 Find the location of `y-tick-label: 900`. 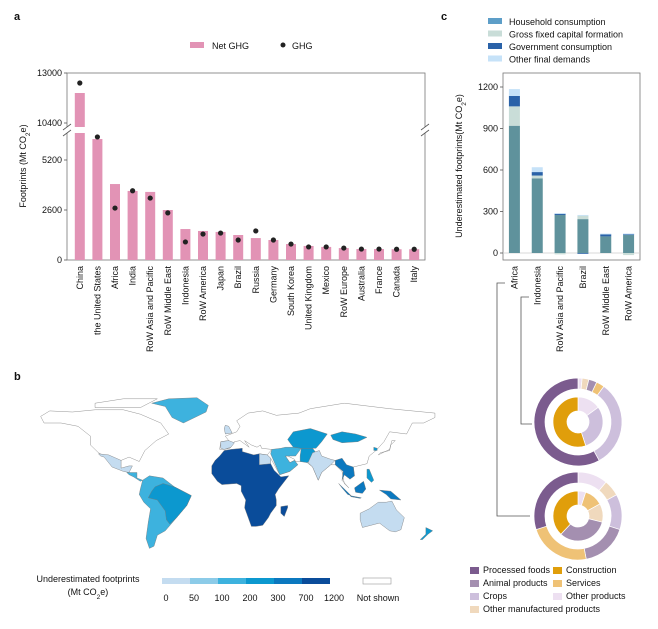

y-tick-label: 900 is located at coordinates (490, 129).